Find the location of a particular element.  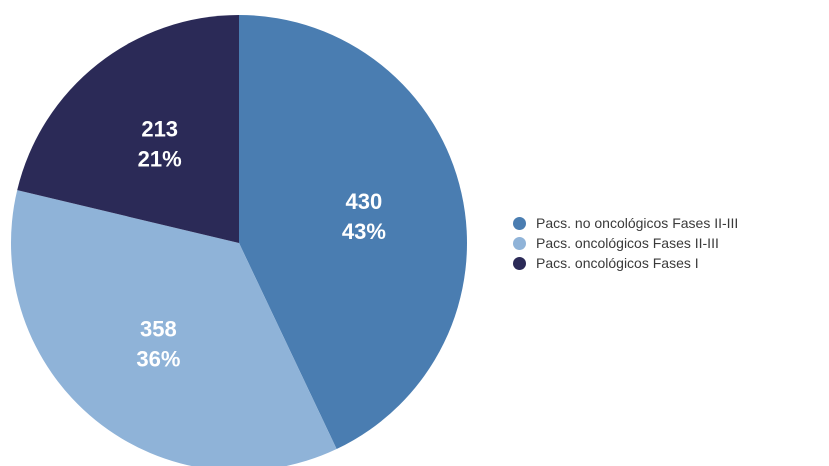

slice-value-label: 430 is located at coordinates (364, 201).